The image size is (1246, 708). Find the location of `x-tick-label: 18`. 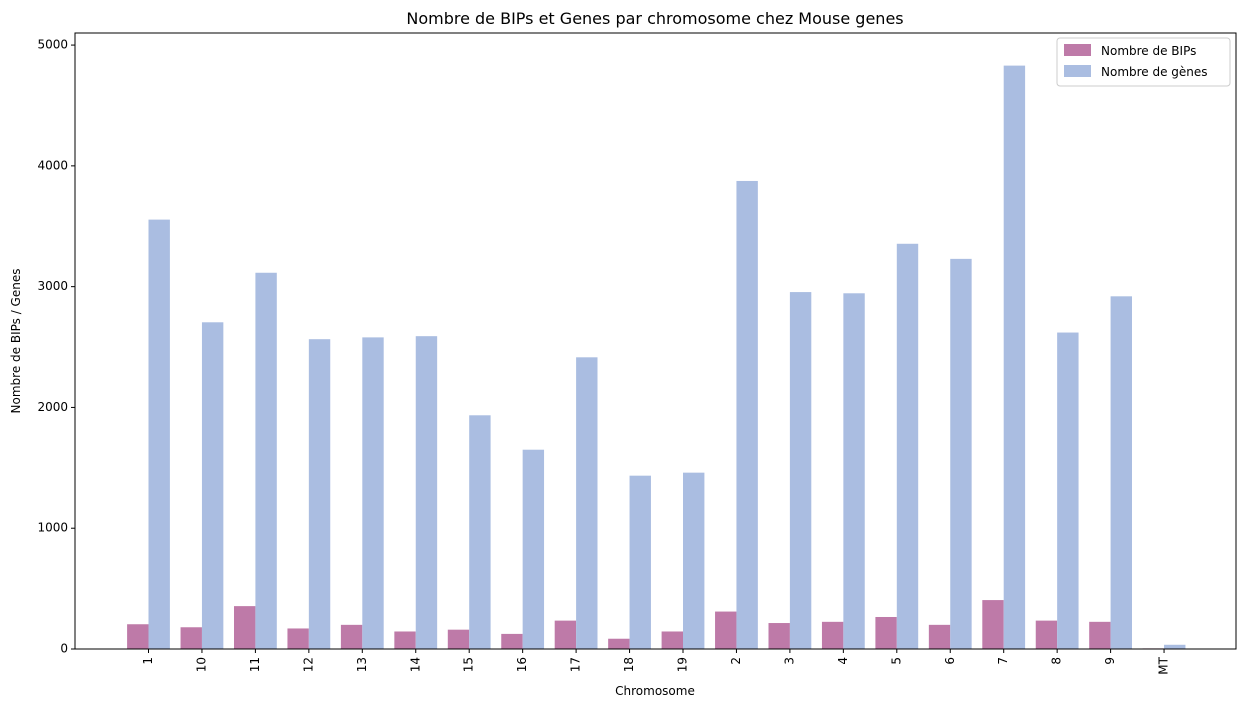

x-tick-label: 18 is located at coordinates (629, 664).